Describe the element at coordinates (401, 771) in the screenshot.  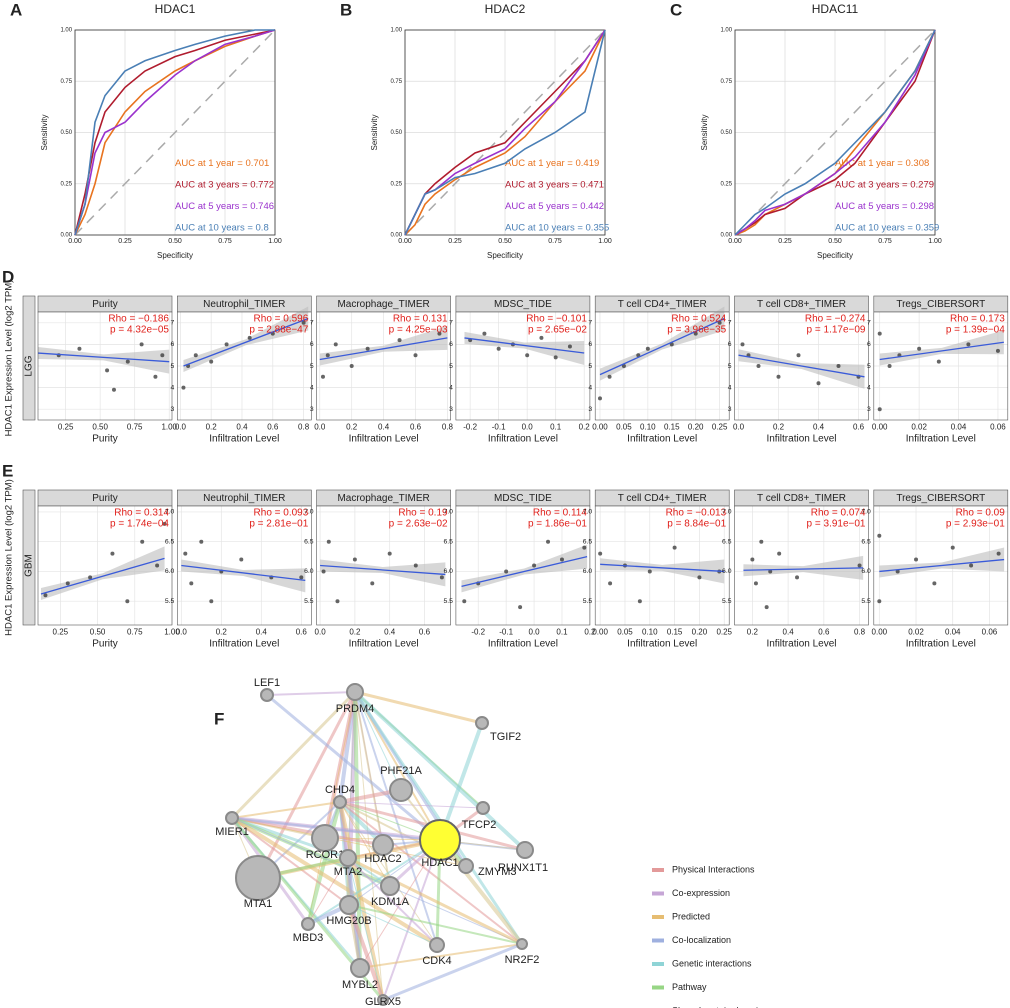
I see `node-label: PHF21A` at that location.